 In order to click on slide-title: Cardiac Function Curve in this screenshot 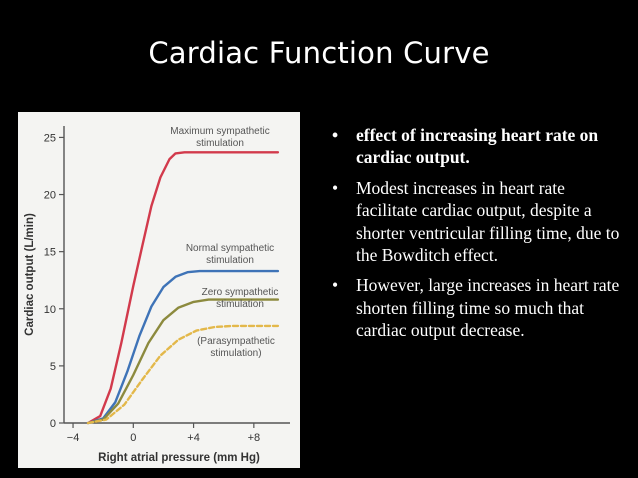, I will do `click(319, 53)`.